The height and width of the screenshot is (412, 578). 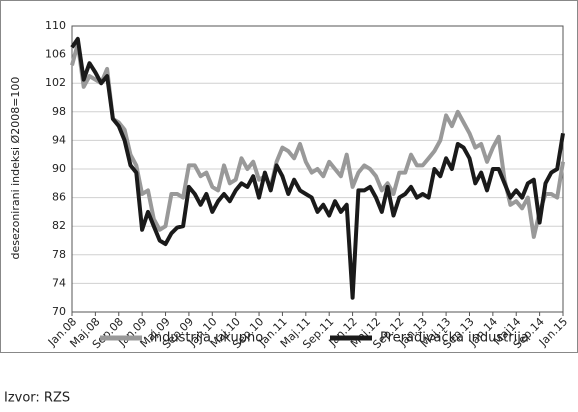 I want to click on y-tick-label: 78, so click(x=59, y=254).